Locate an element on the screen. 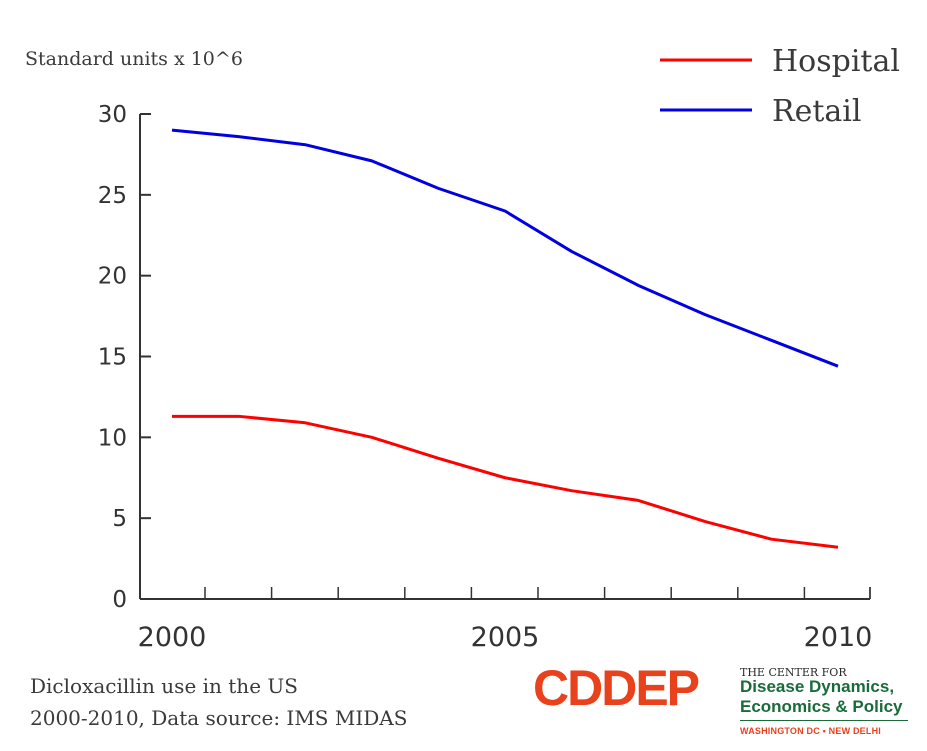 This screenshot has height=751, width=927. y-tick-label: 0 is located at coordinates (119, 600).